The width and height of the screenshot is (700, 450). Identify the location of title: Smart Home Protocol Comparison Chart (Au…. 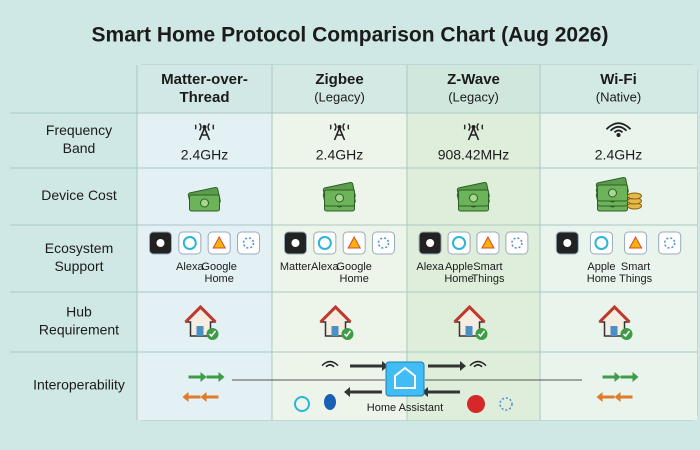
(350, 35).